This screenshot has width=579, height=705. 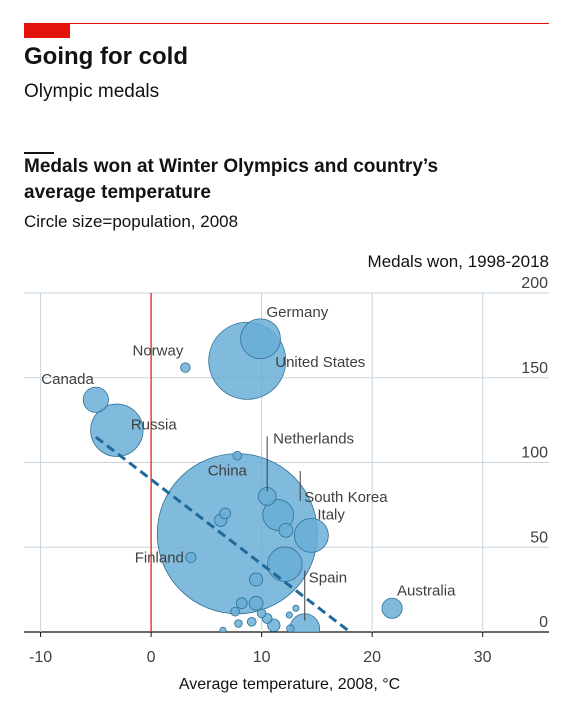 I want to click on x-tick-label: -10, so click(x=40, y=657).